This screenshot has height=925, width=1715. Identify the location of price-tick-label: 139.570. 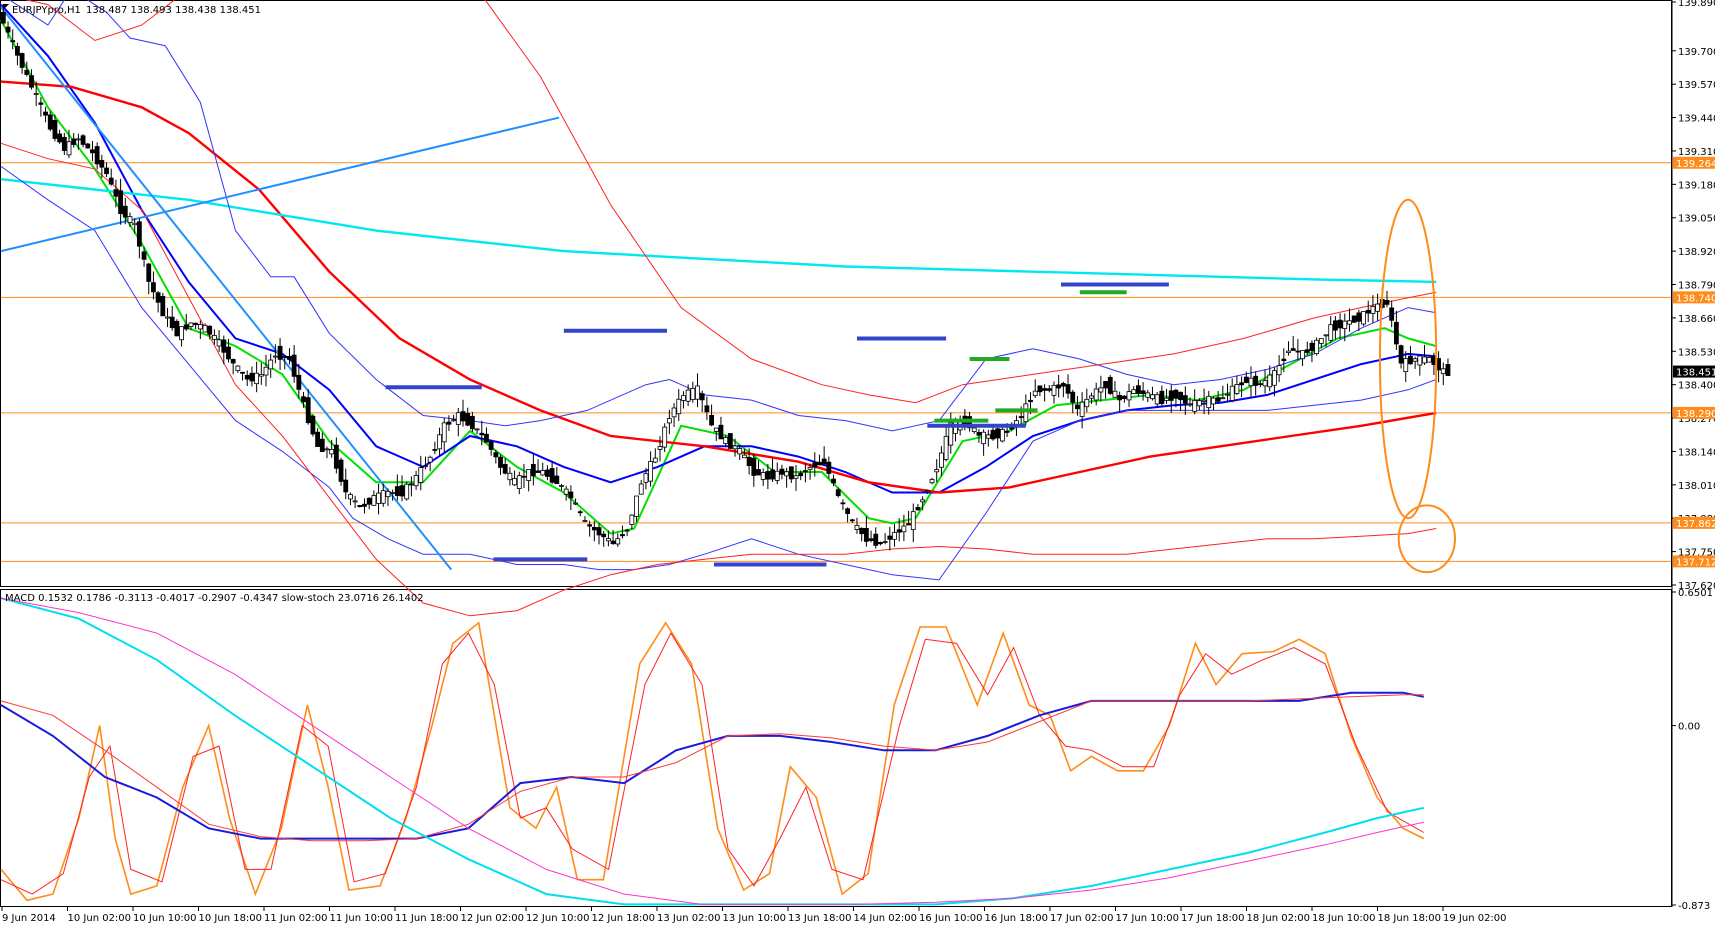
(1696, 85).